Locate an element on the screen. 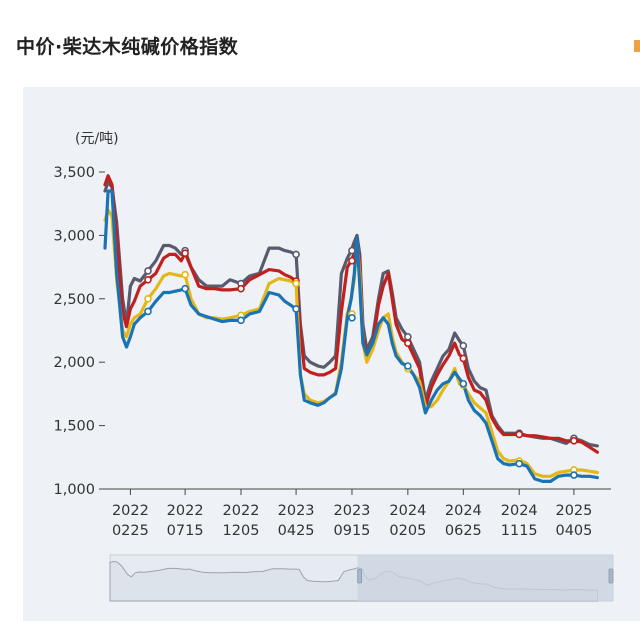 This screenshot has width=640, height=621. y-tick-label: 2,000 is located at coordinates (74, 363).